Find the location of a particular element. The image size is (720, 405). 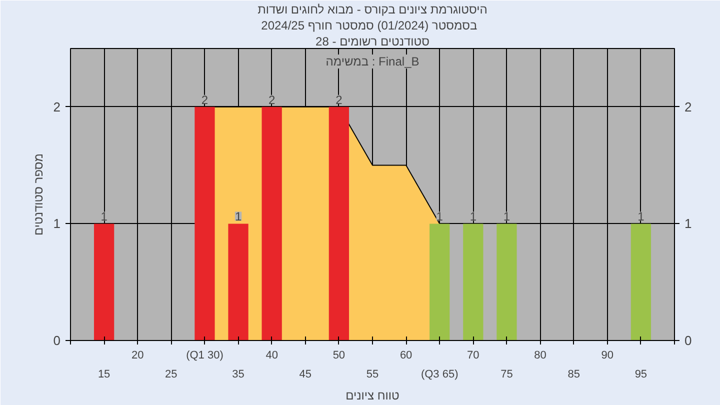

x-tick-label: 85 is located at coordinates (574, 374).